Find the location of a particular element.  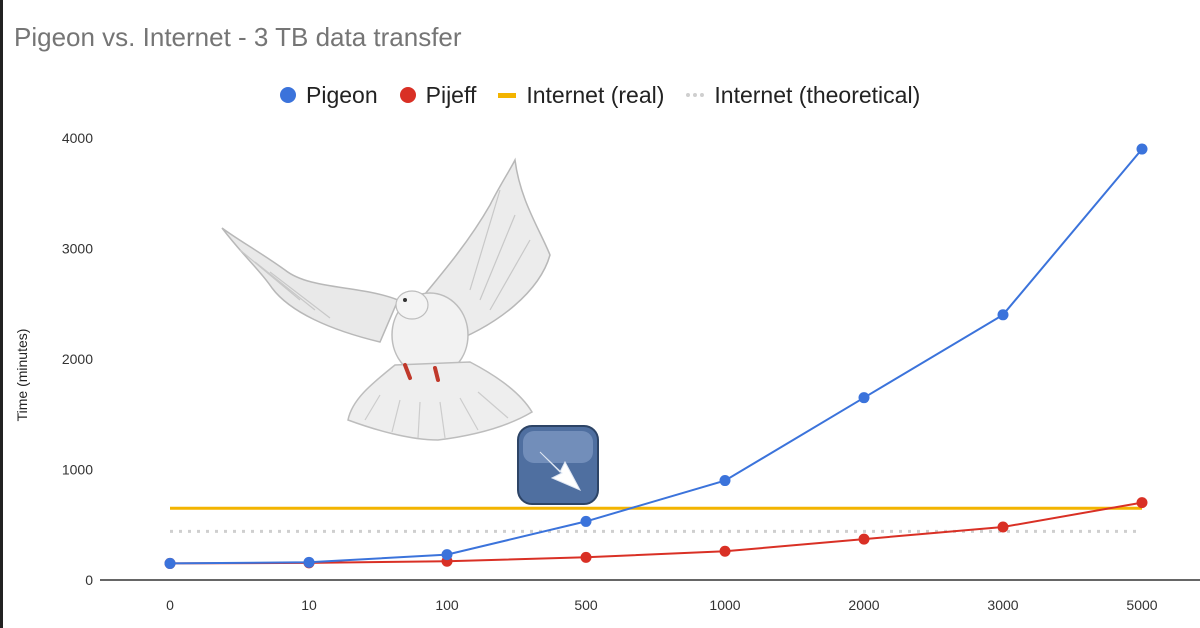

left-edge-divider is located at coordinates (1, 314).